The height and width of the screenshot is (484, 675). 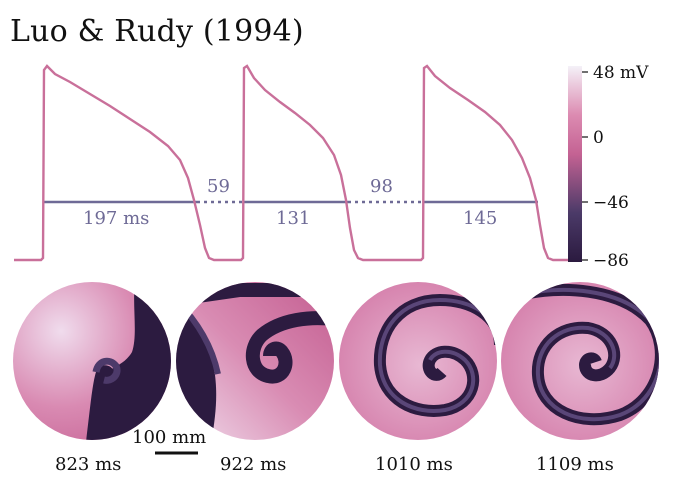 I want to click on colorbar-gradient, so click(x=575, y=164).